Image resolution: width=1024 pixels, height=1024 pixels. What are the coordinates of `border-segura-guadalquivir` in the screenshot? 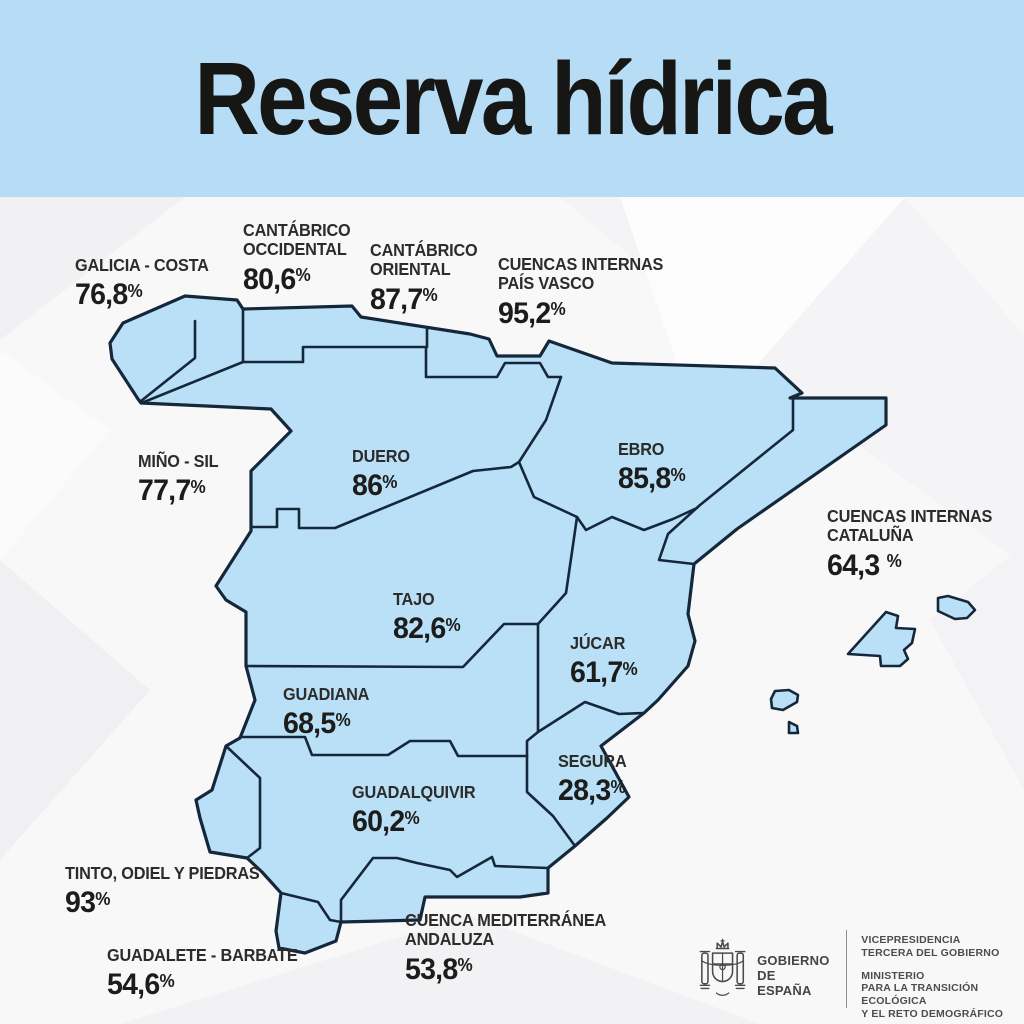 It's located at (551, 801).